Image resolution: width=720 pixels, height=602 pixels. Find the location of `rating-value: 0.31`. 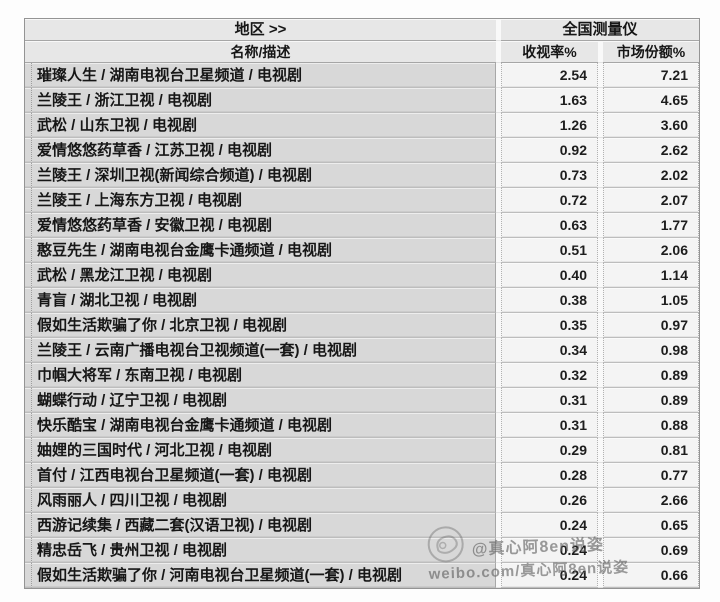

rating-value: 0.31 is located at coordinates (573, 400).